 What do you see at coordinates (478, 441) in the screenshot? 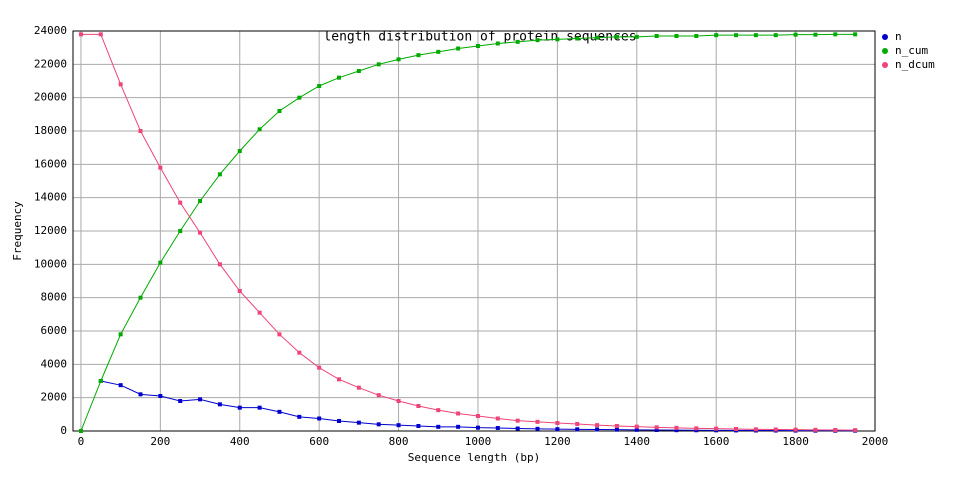
I see `x-tick-label: 1000` at bounding box center [478, 441].